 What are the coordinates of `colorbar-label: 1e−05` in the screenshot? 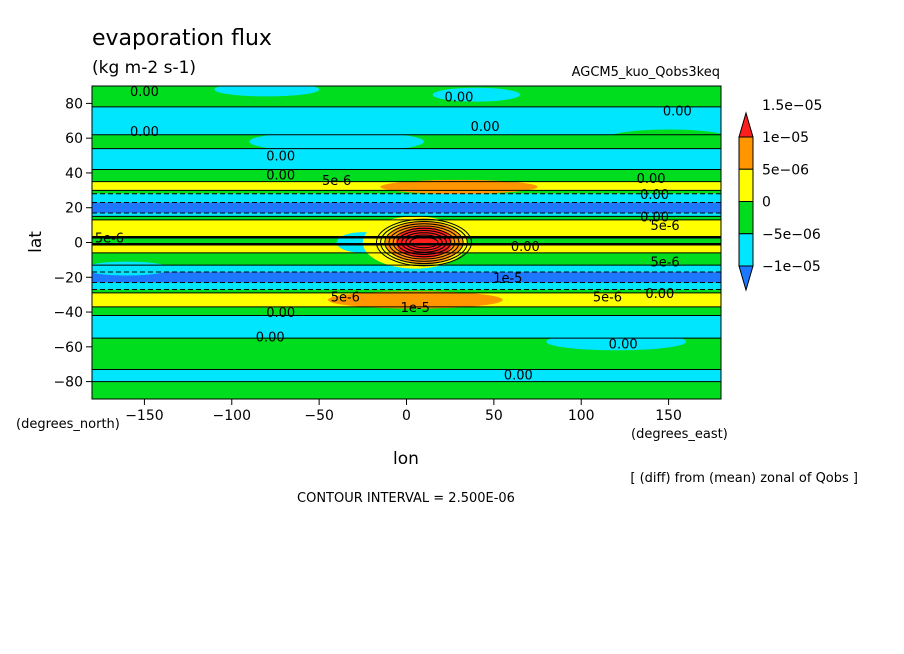 It's located at (785, 138).